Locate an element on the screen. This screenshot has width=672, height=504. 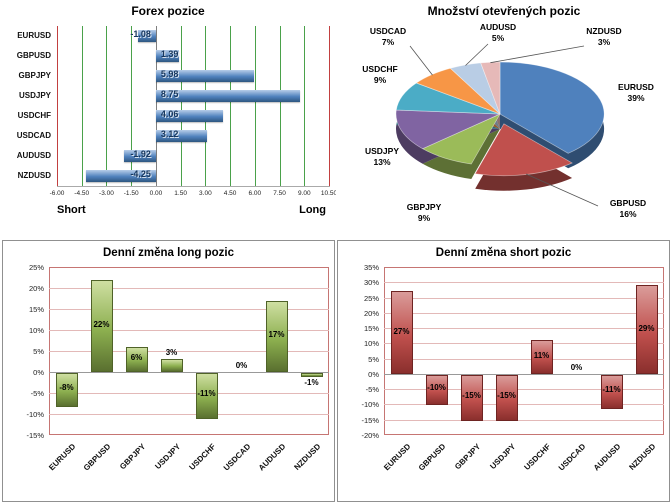
category-label: NZDUSD is located at coordinates (34, 175).